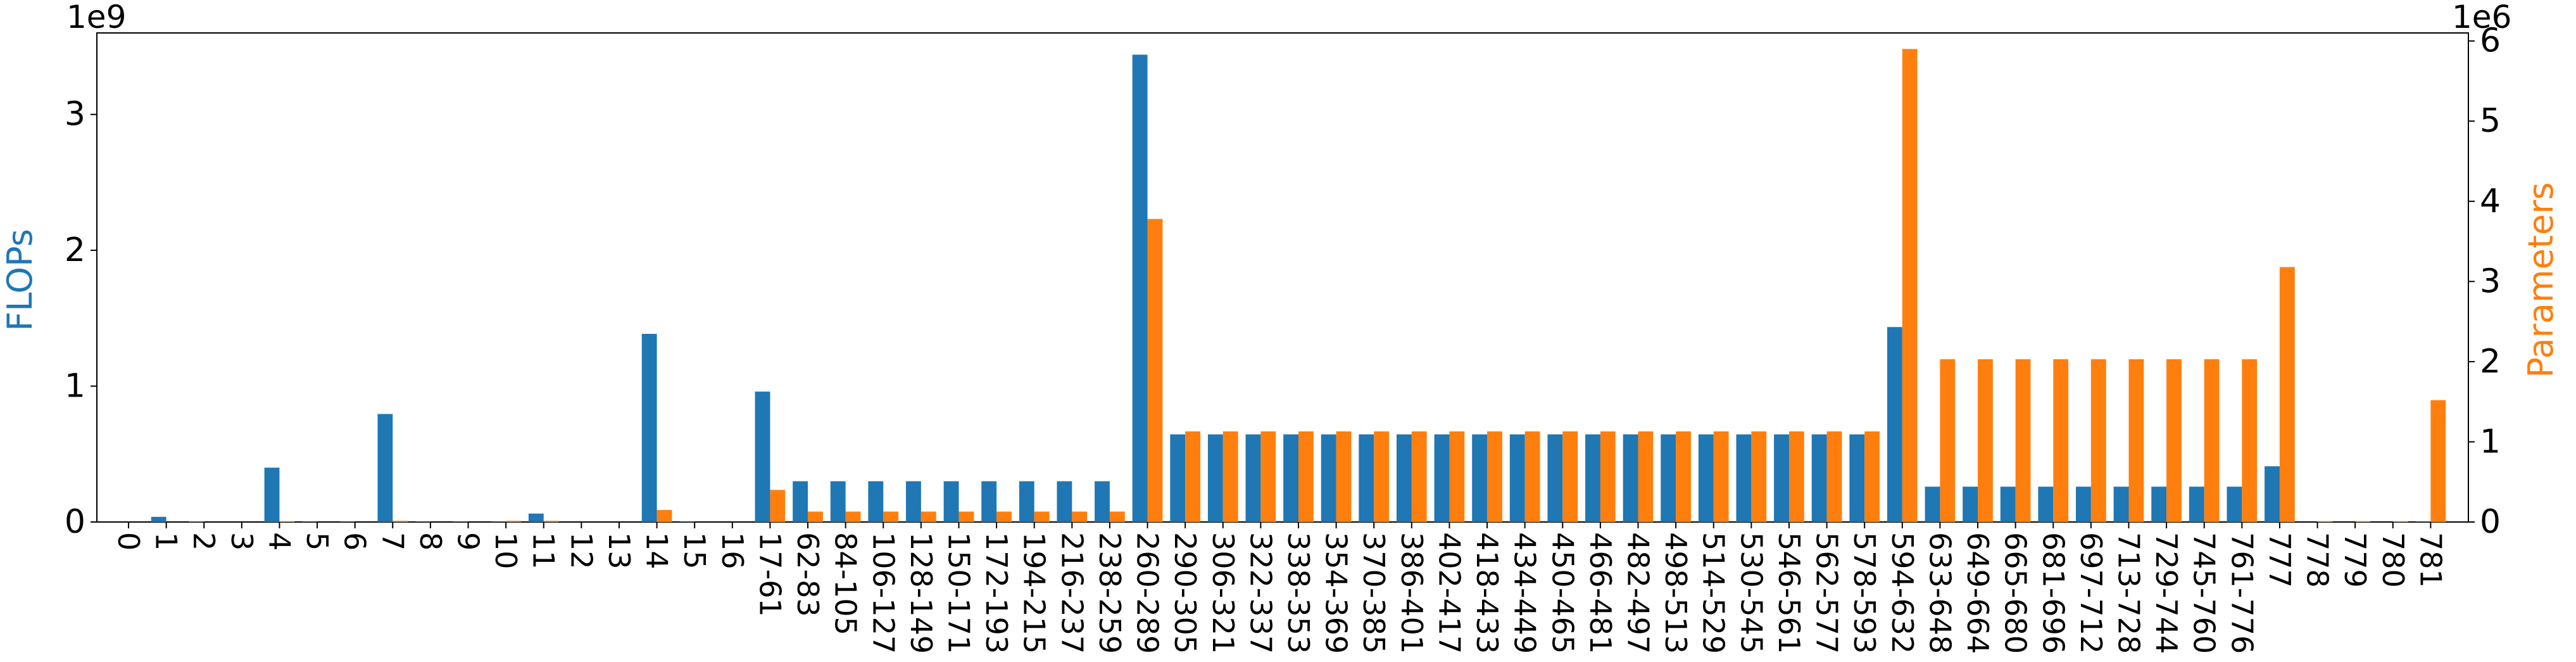 The image size is (2576, 662). What do you see at coordinates (1638, 593) in the screenshot?
I see `x-tick-label: 482-497` at bounding box center [1638, 593].